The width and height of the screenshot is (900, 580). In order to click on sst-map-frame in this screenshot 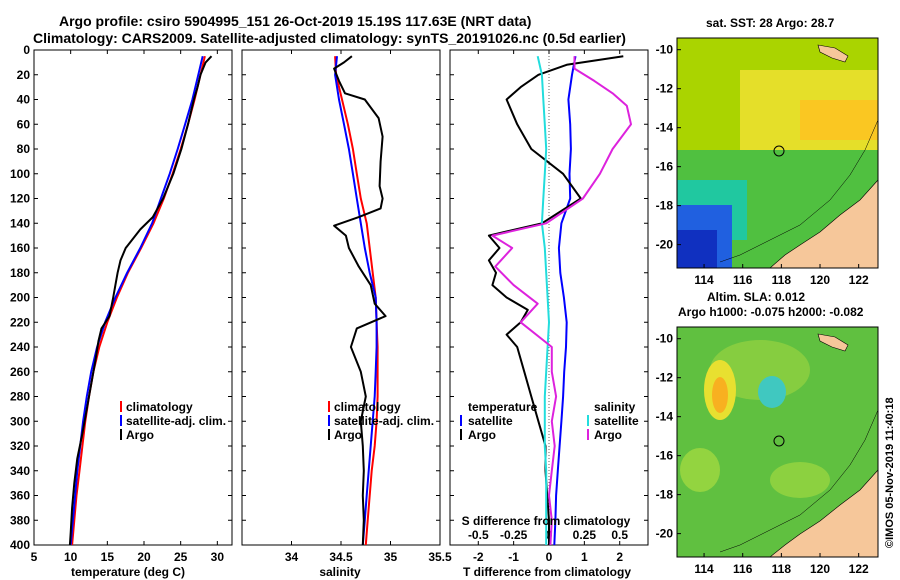, I will do `click(777, 153)`.